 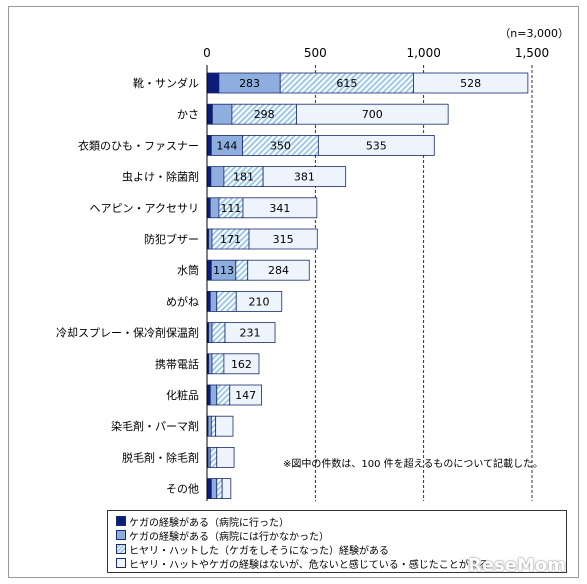 I want to click on legend-label: ケガの経験がある（病院には行かなかった）, so click(x=229, y=537).